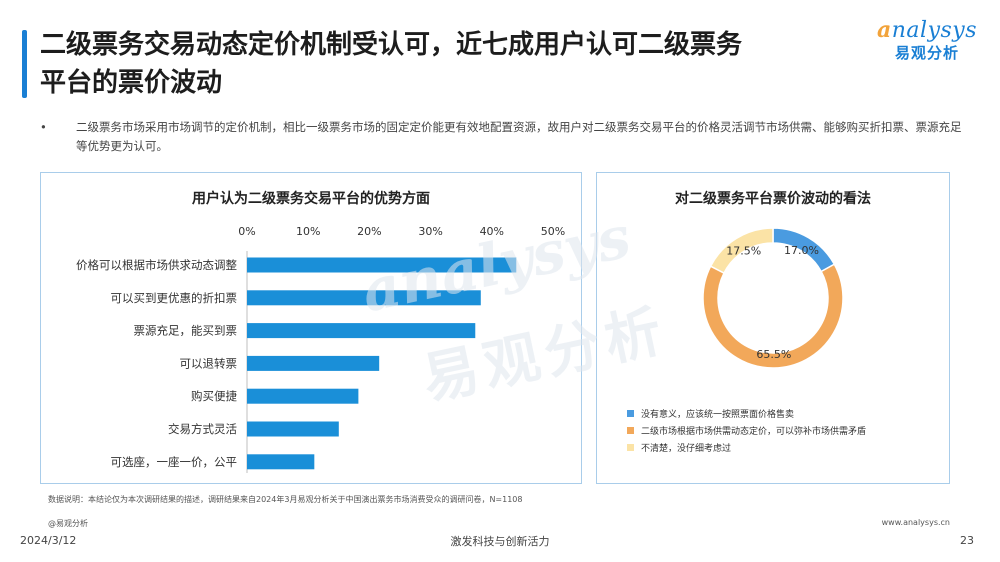 The image size is (1000, 562). What do you see at coordinates (209, 363) in the screenshot?
I see `bar-category-label: 可以退转票` at bounding box center [209, 363].